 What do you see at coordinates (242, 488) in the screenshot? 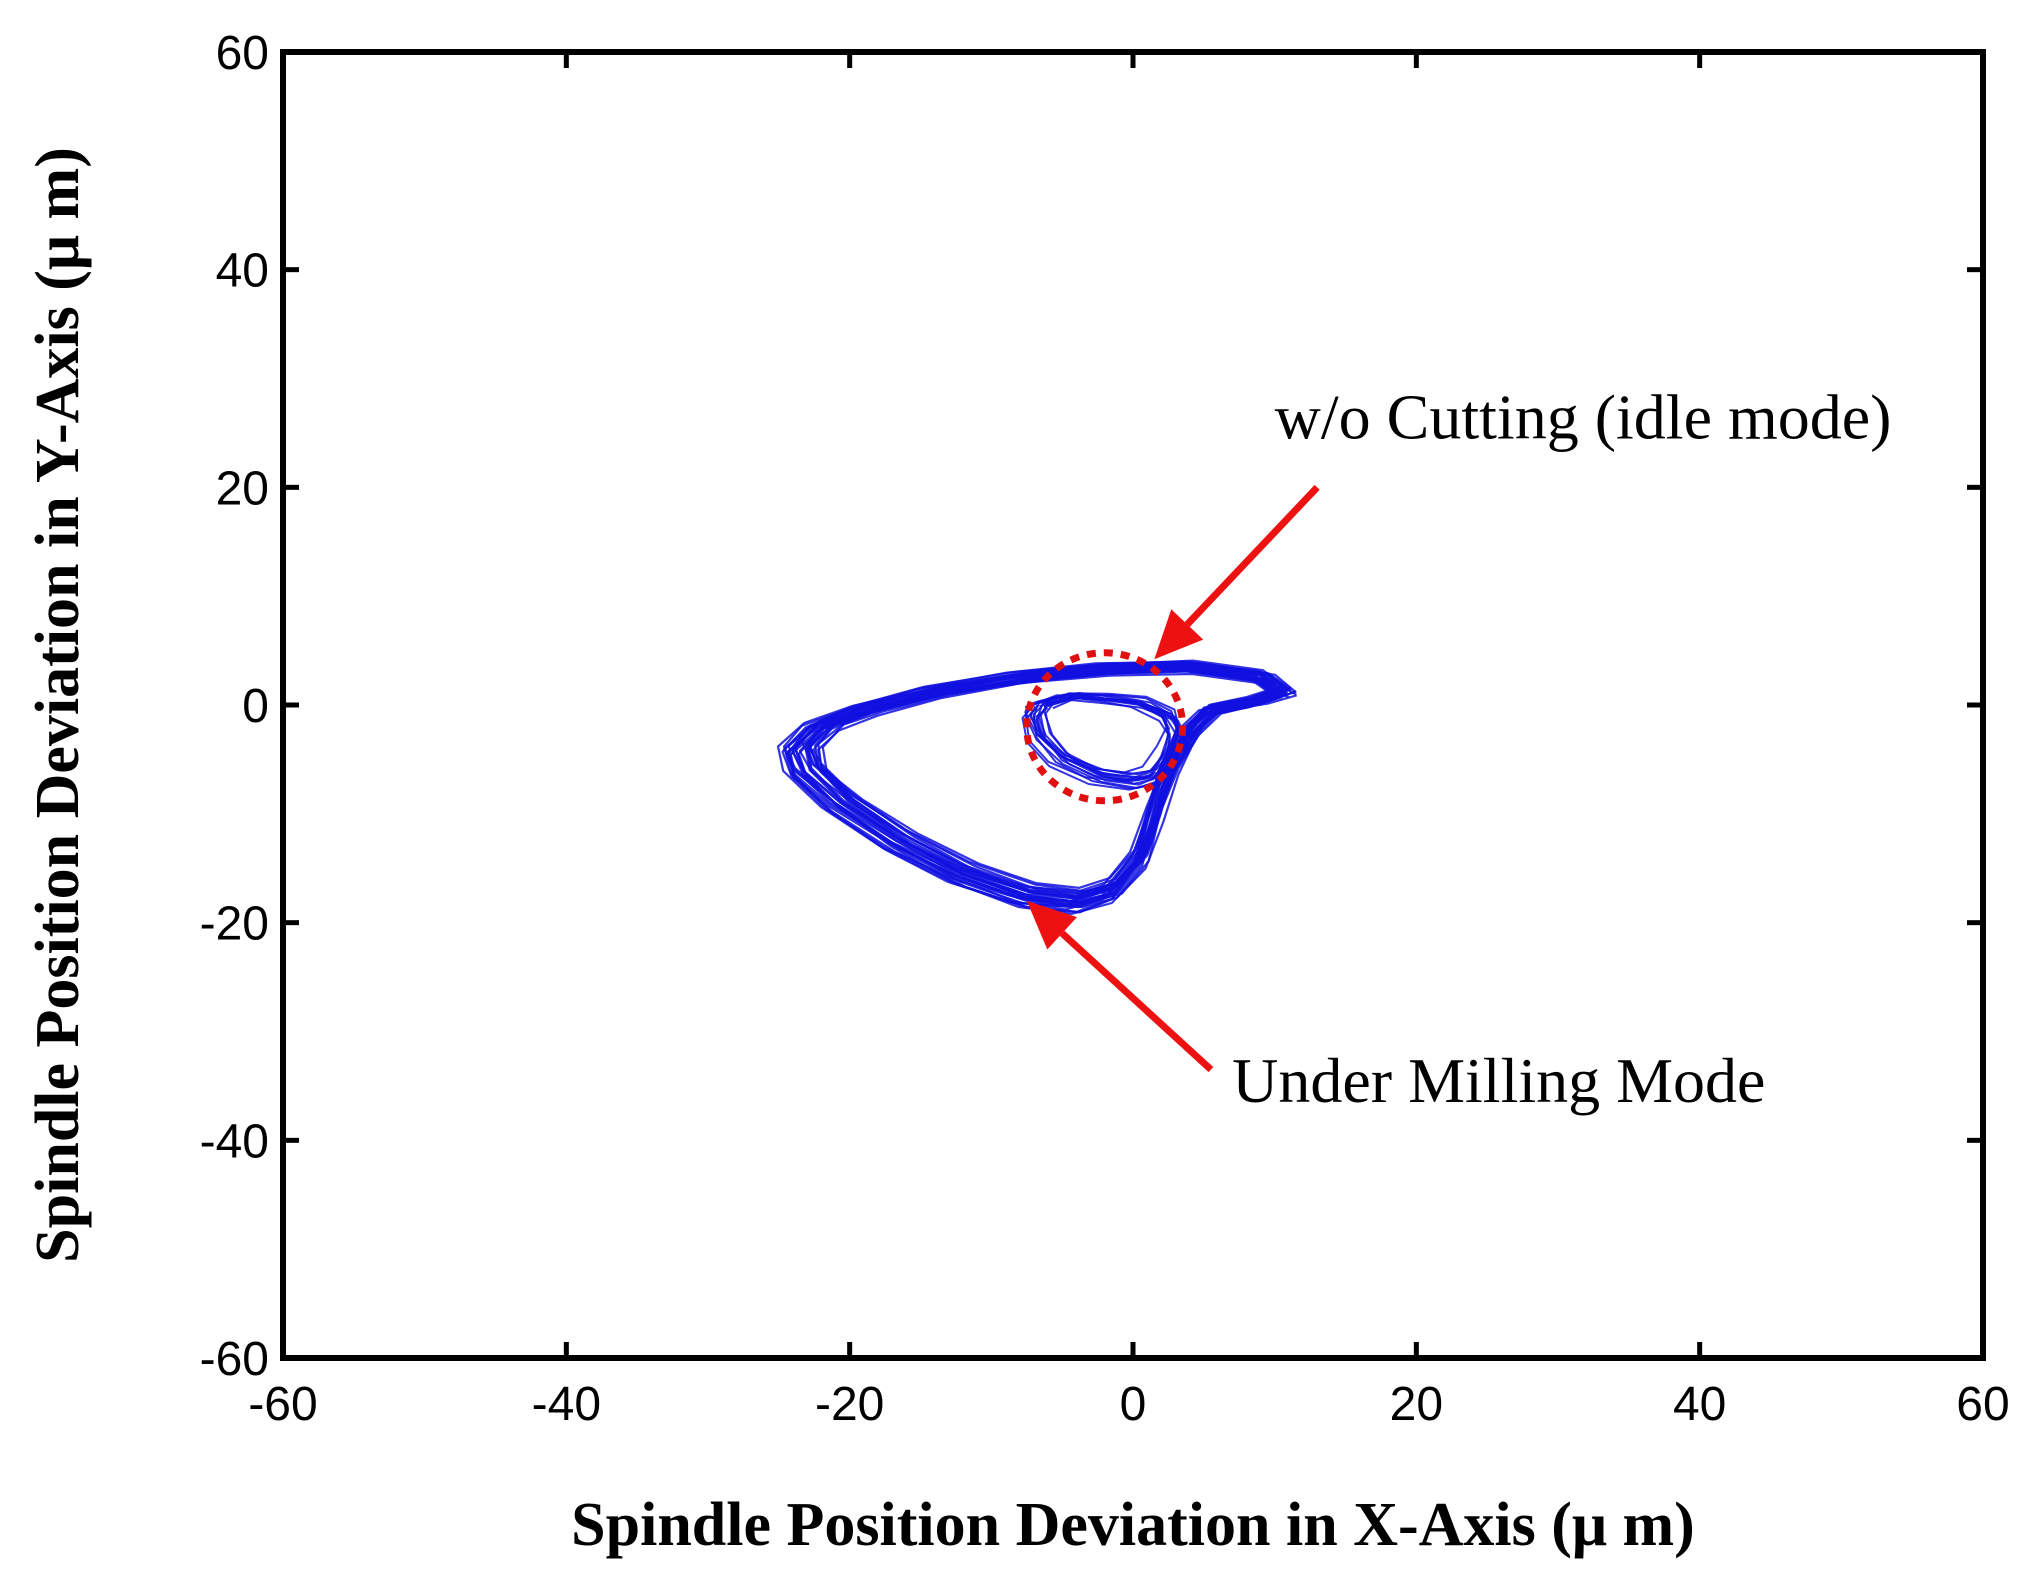
I see `y-tick-label: 20` at bounding box center [242, 488].